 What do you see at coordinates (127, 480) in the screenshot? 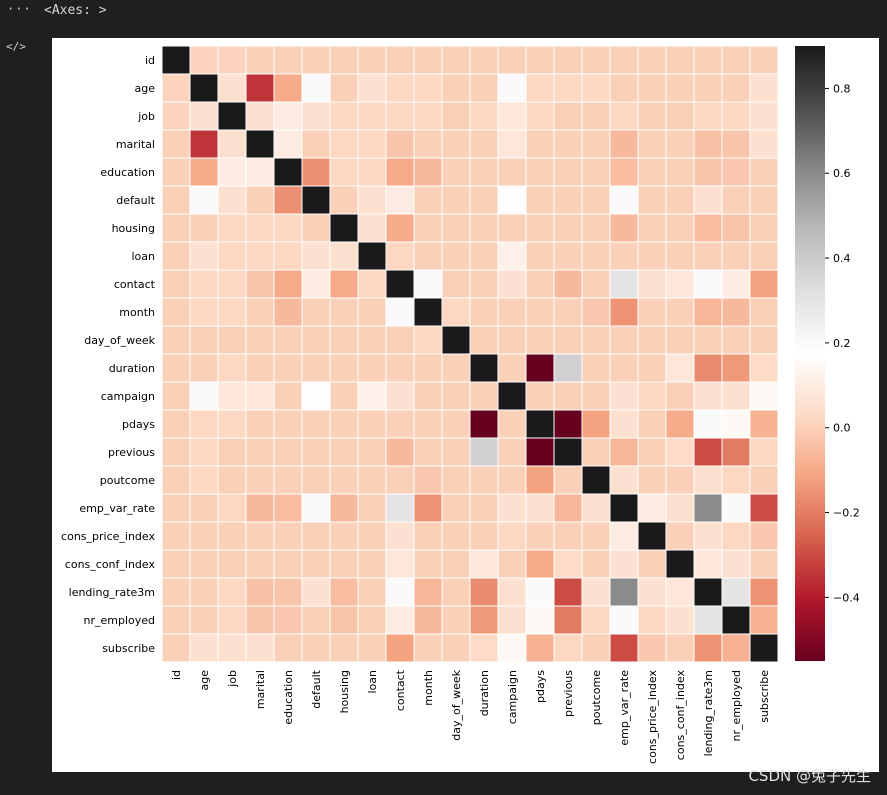
I see `y-tick-label: poutcome` at bounding box center [127, 480].